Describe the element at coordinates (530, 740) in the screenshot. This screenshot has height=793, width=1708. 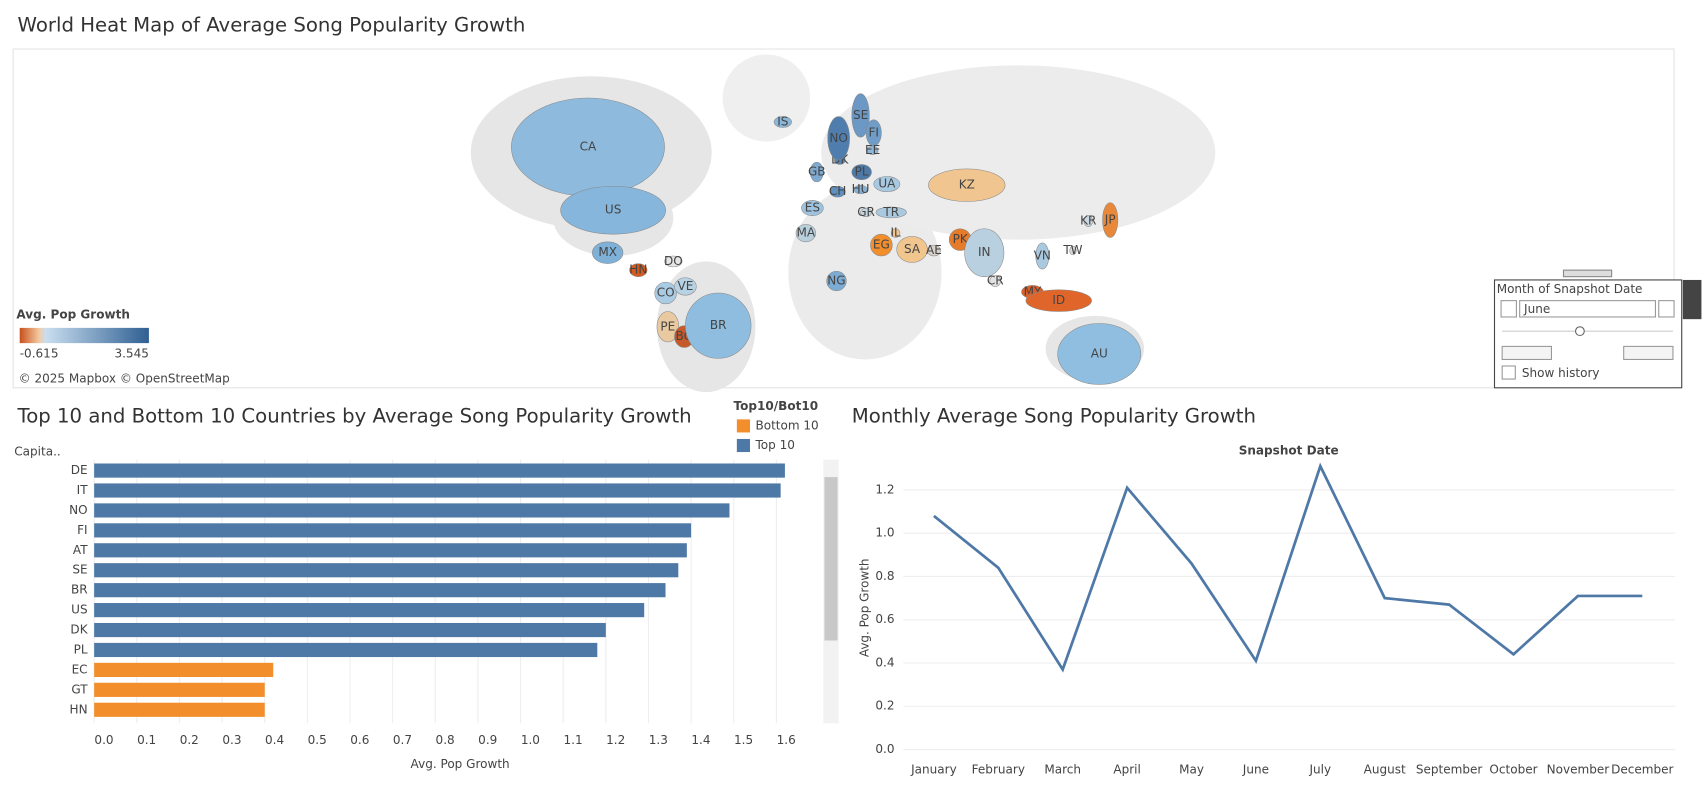
I see `x-tick-label: 1.0` at that location.